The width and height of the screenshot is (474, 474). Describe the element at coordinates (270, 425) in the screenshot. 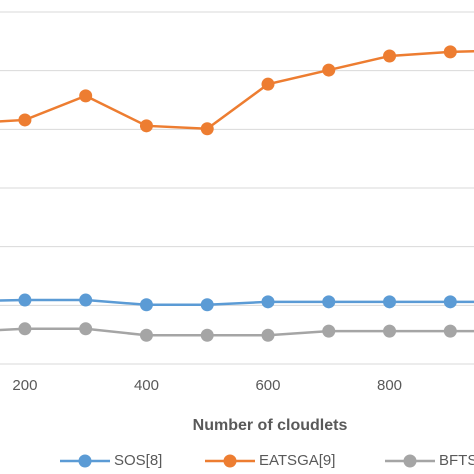

I see `x-axis-title: Number of cloudlets` at that location.